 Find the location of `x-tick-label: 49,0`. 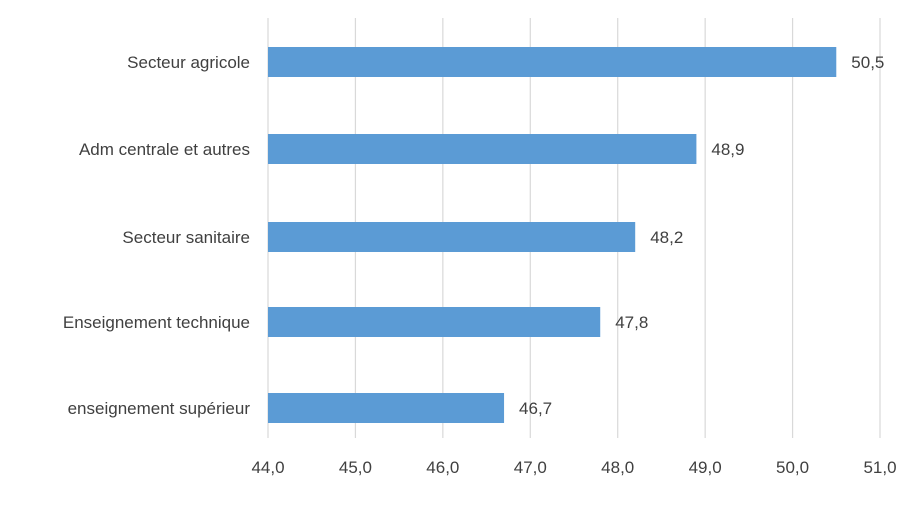

x-tick-label: 49,0 is located at coordinates (705, 467).